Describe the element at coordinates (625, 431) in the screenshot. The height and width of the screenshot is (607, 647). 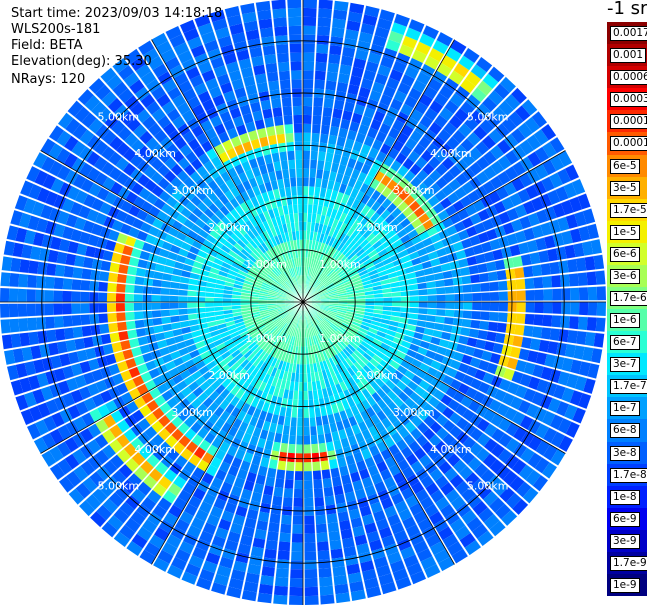
I see `colorbar-tick-label: 6e-8` at that location.